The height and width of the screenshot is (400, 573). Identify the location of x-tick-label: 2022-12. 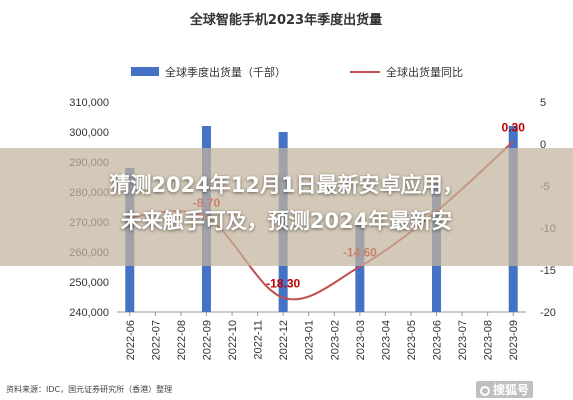
(284, 340).